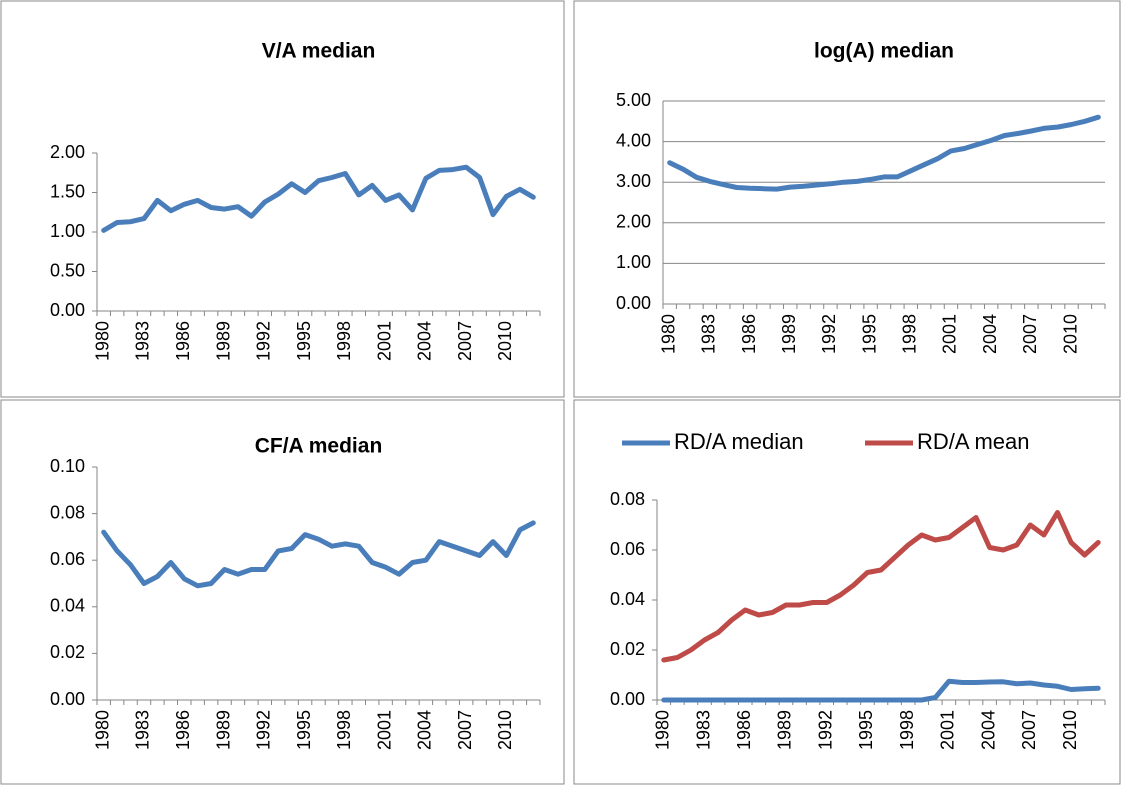 The width and height of the screenshot is (1122, 790). I want to click on chart-title: CF/A median, so click(319, 446).